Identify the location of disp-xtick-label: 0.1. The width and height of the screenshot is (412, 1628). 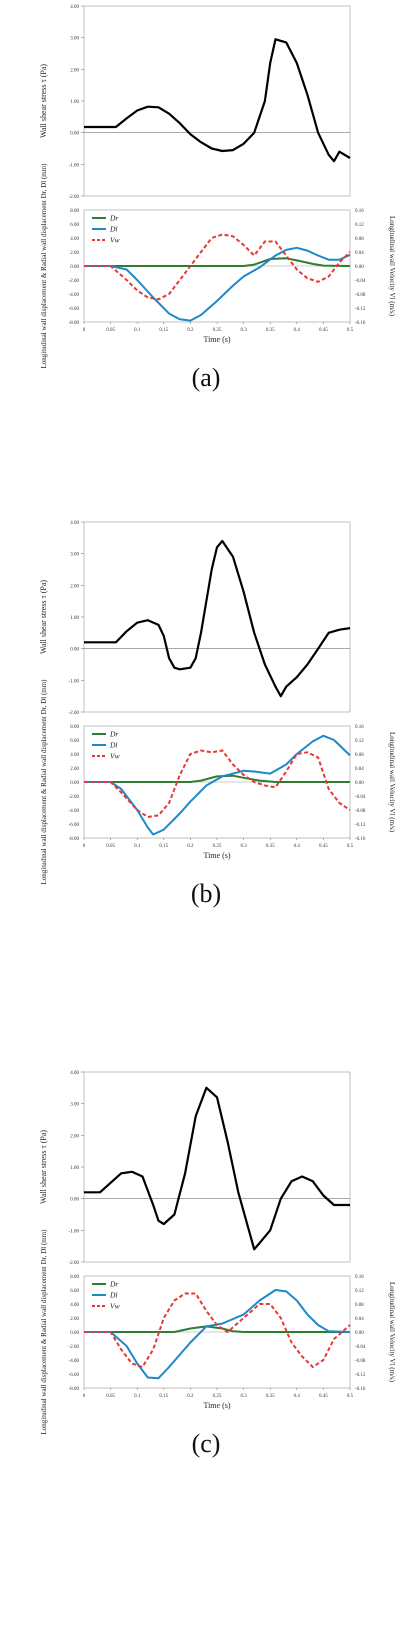
(137, 330).